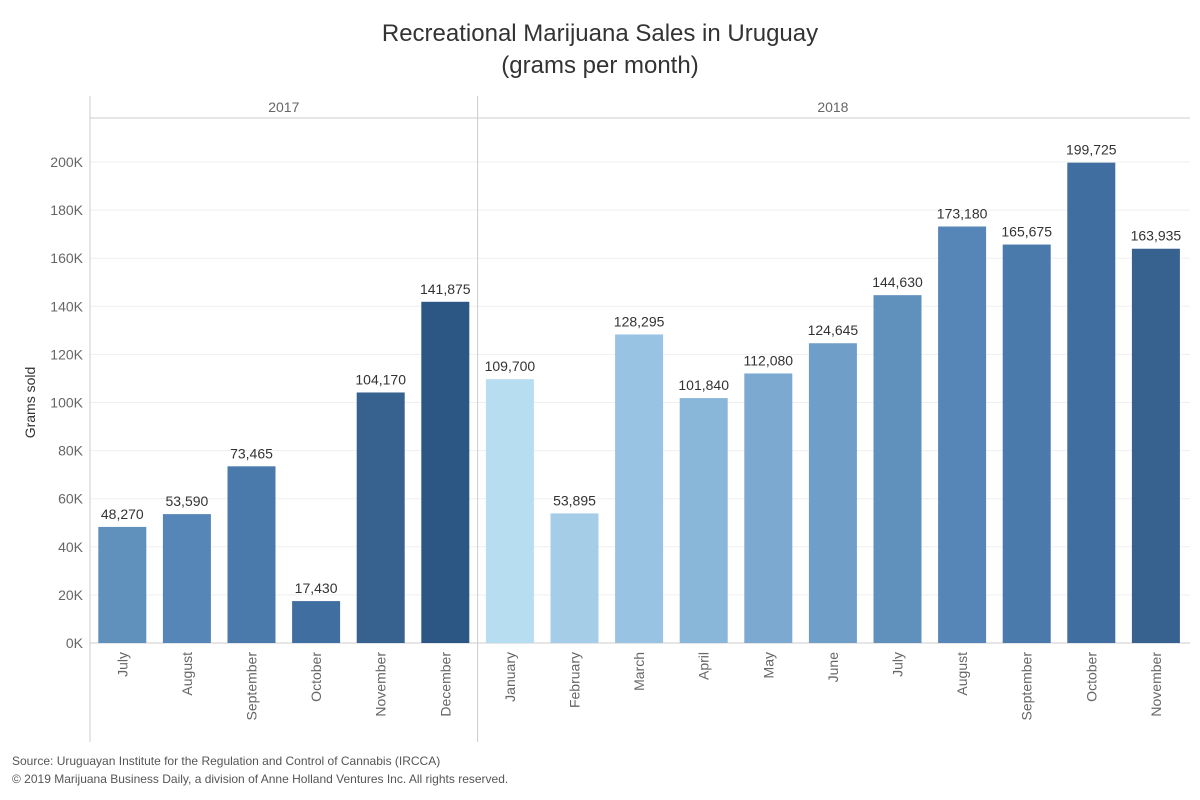  Describe the element at coordinates (66, 258) in the screenshot. I see `y-tick-label: 160K` at that location.